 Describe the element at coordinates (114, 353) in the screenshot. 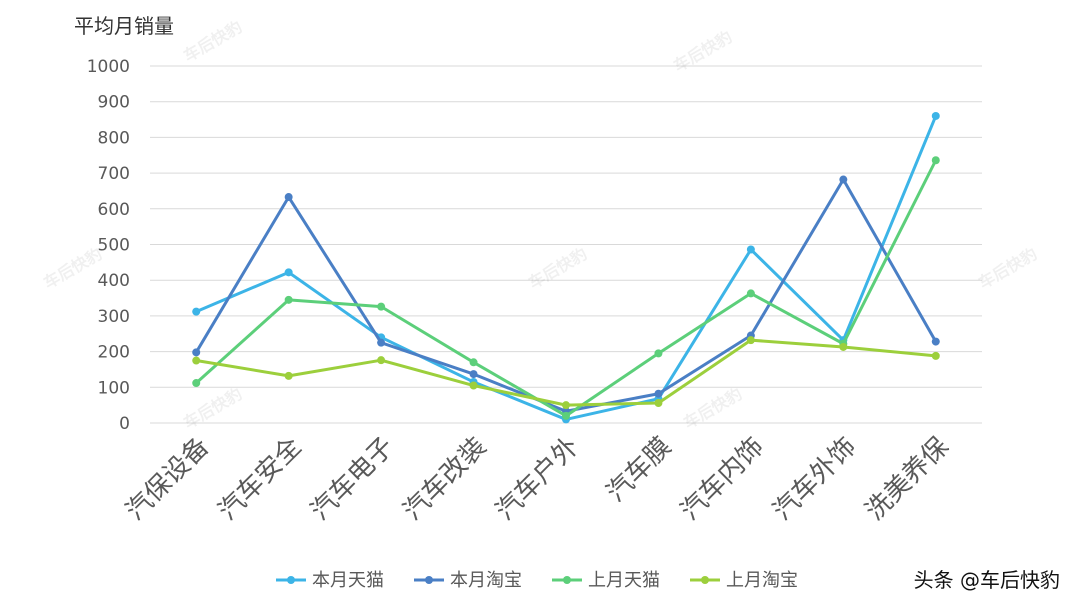

I see `y-tick-label: 200` at that location.